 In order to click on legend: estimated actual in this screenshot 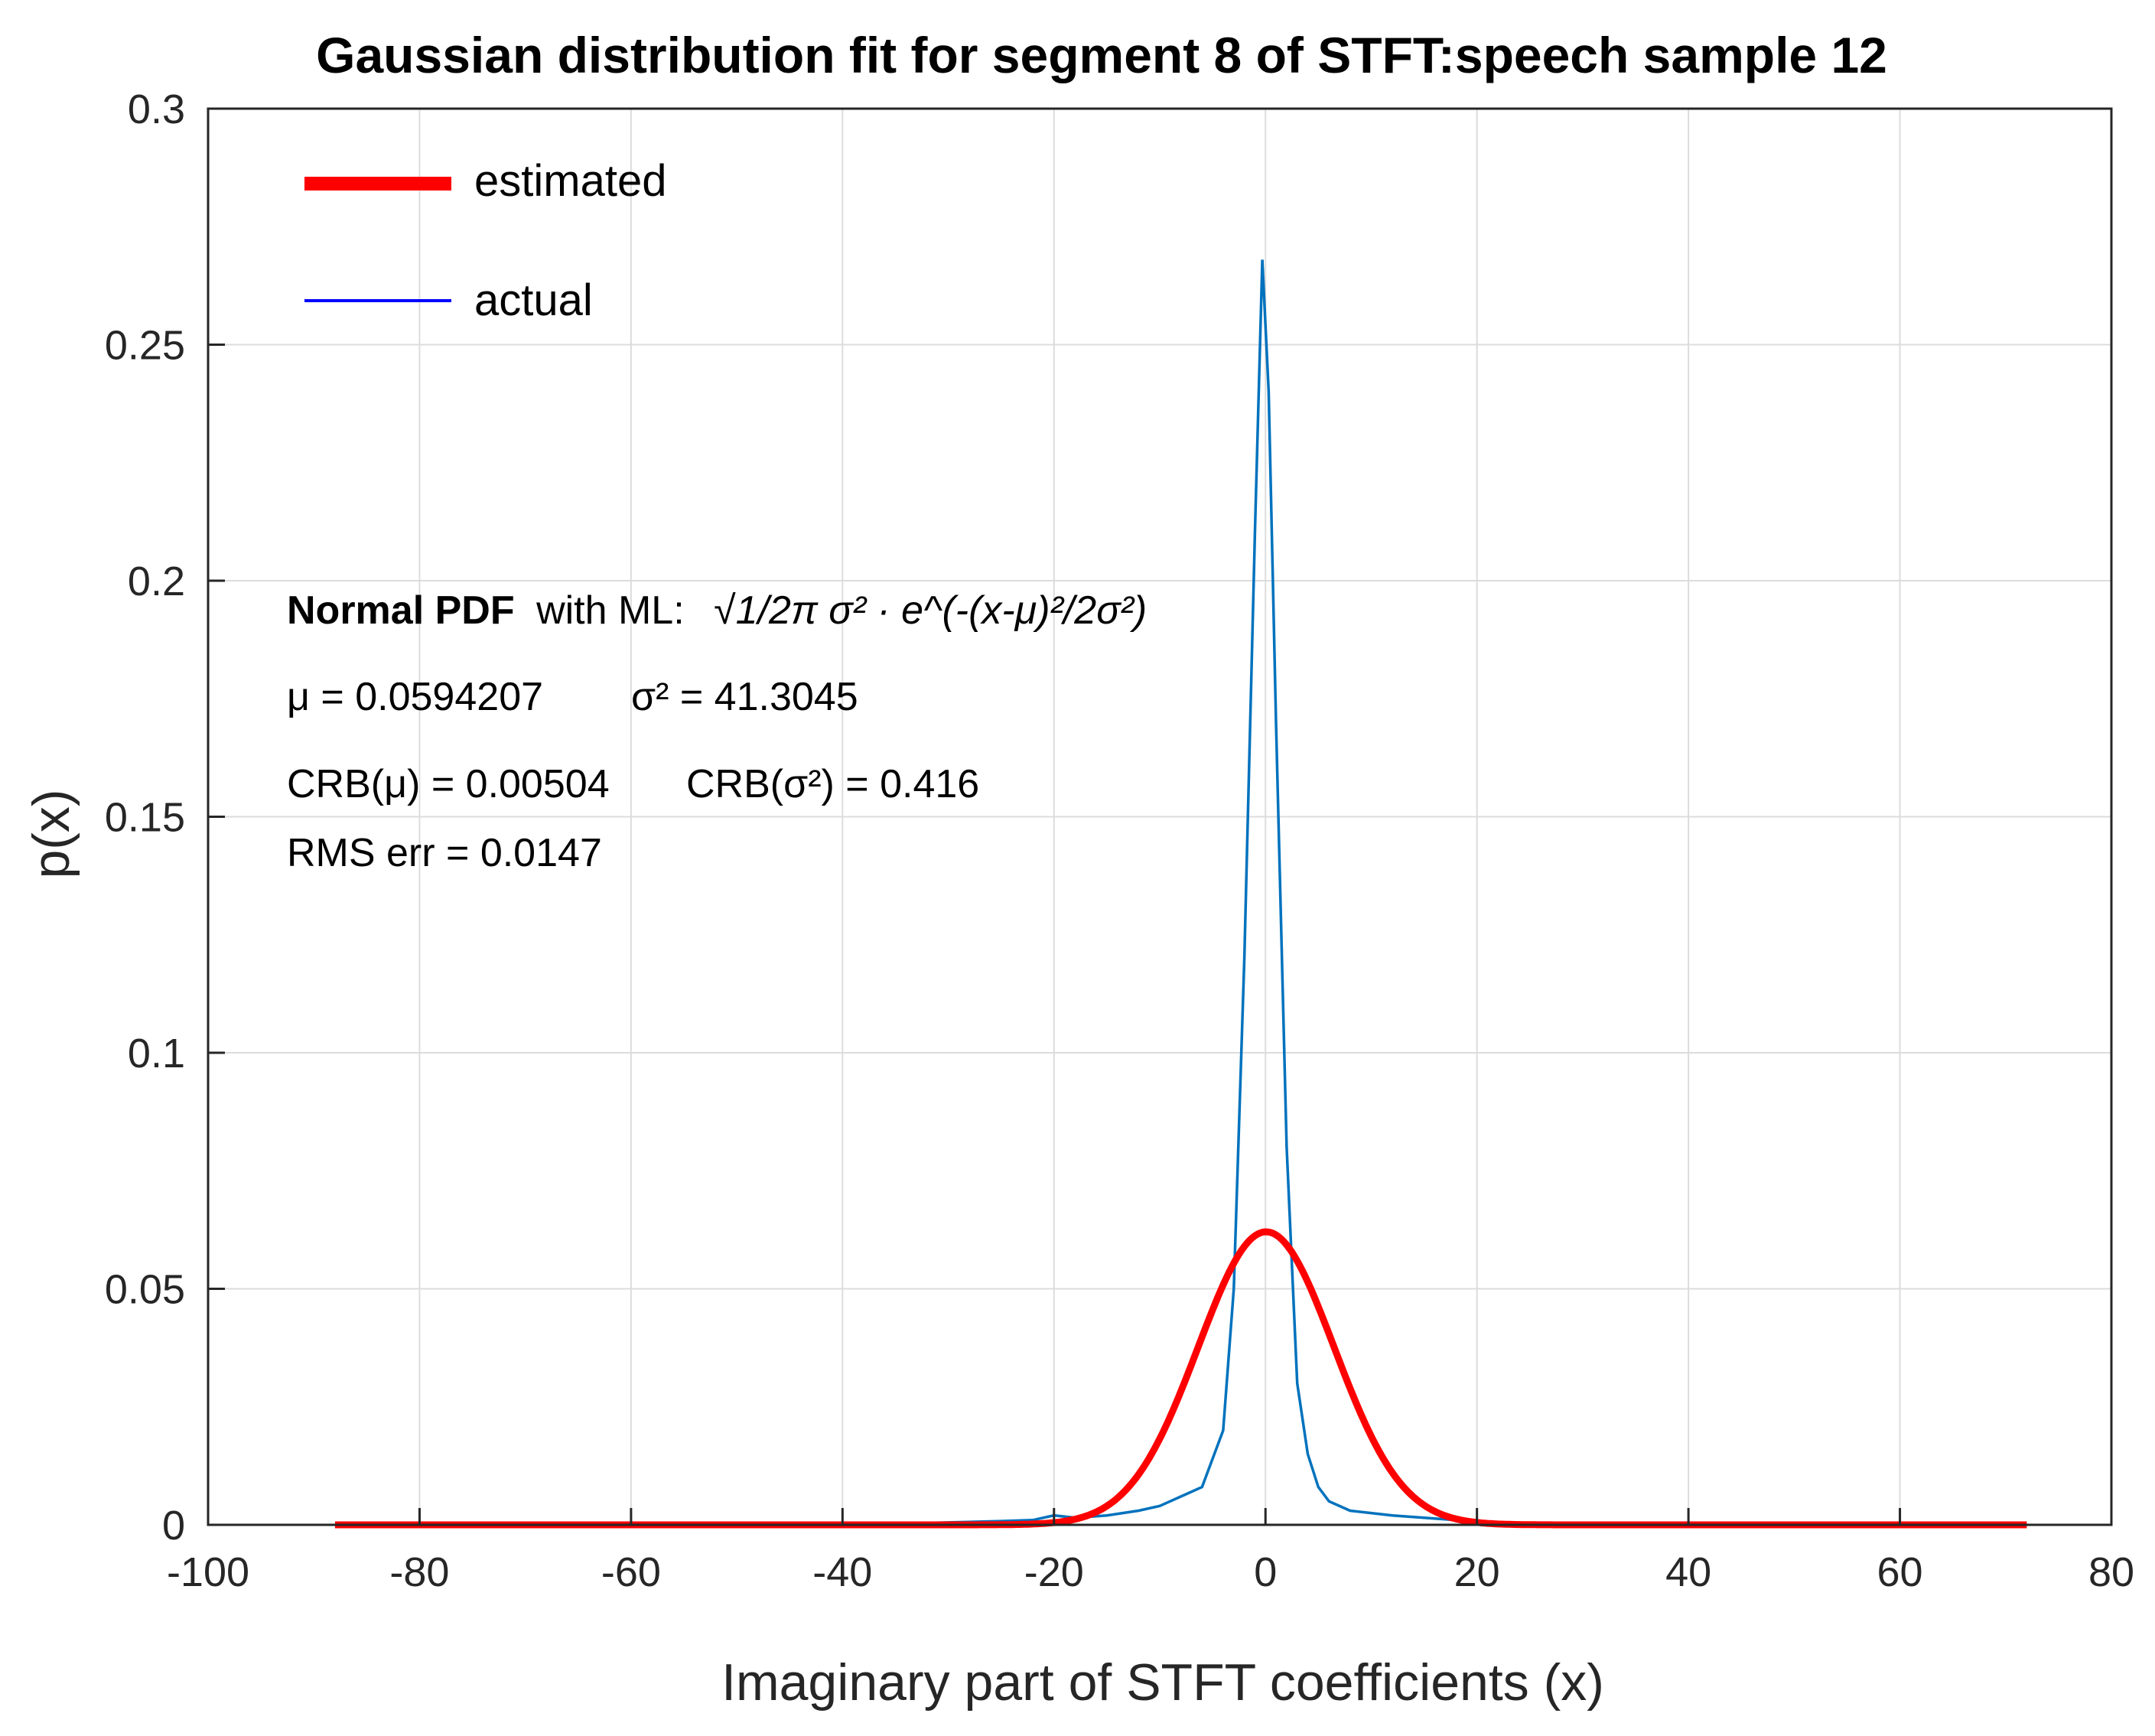, I will do `click(485, 240)`.